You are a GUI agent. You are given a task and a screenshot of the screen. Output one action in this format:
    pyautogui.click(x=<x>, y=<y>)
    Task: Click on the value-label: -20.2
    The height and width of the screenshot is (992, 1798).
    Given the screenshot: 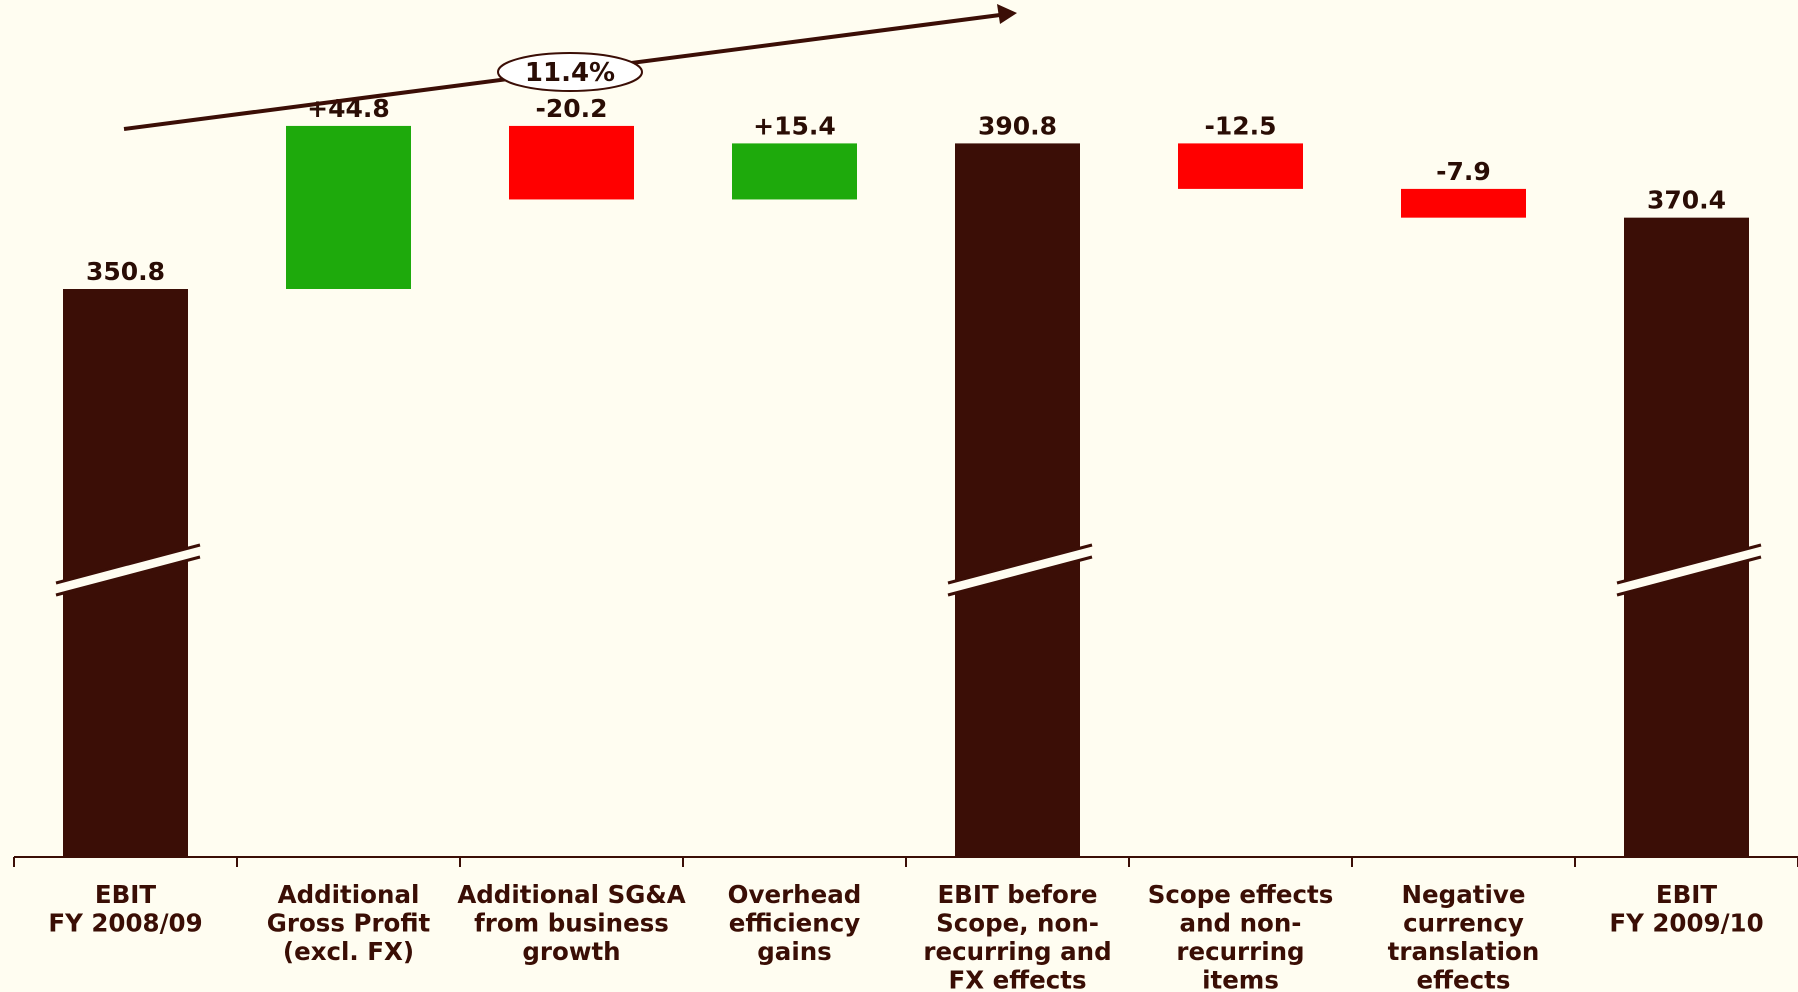 What is the action you would take?
    pyautogui.click(x=571, y=108)
    